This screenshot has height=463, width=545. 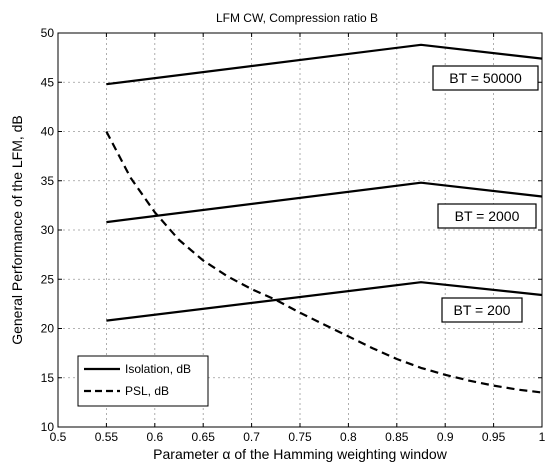 I want to click on chart-title: LFM CW, Compression ratio B, so click(x=297, y=18).